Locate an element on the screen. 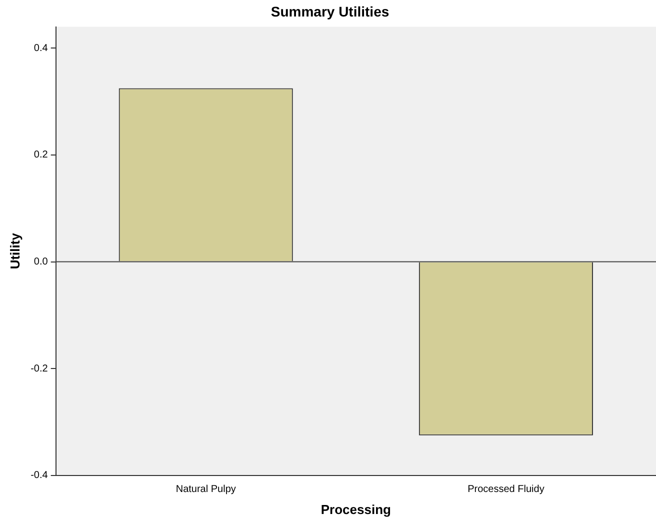 The height and width of the screenshot is (524, 656). chart-title: Summary Utilities is located at coordinates (330, 11).